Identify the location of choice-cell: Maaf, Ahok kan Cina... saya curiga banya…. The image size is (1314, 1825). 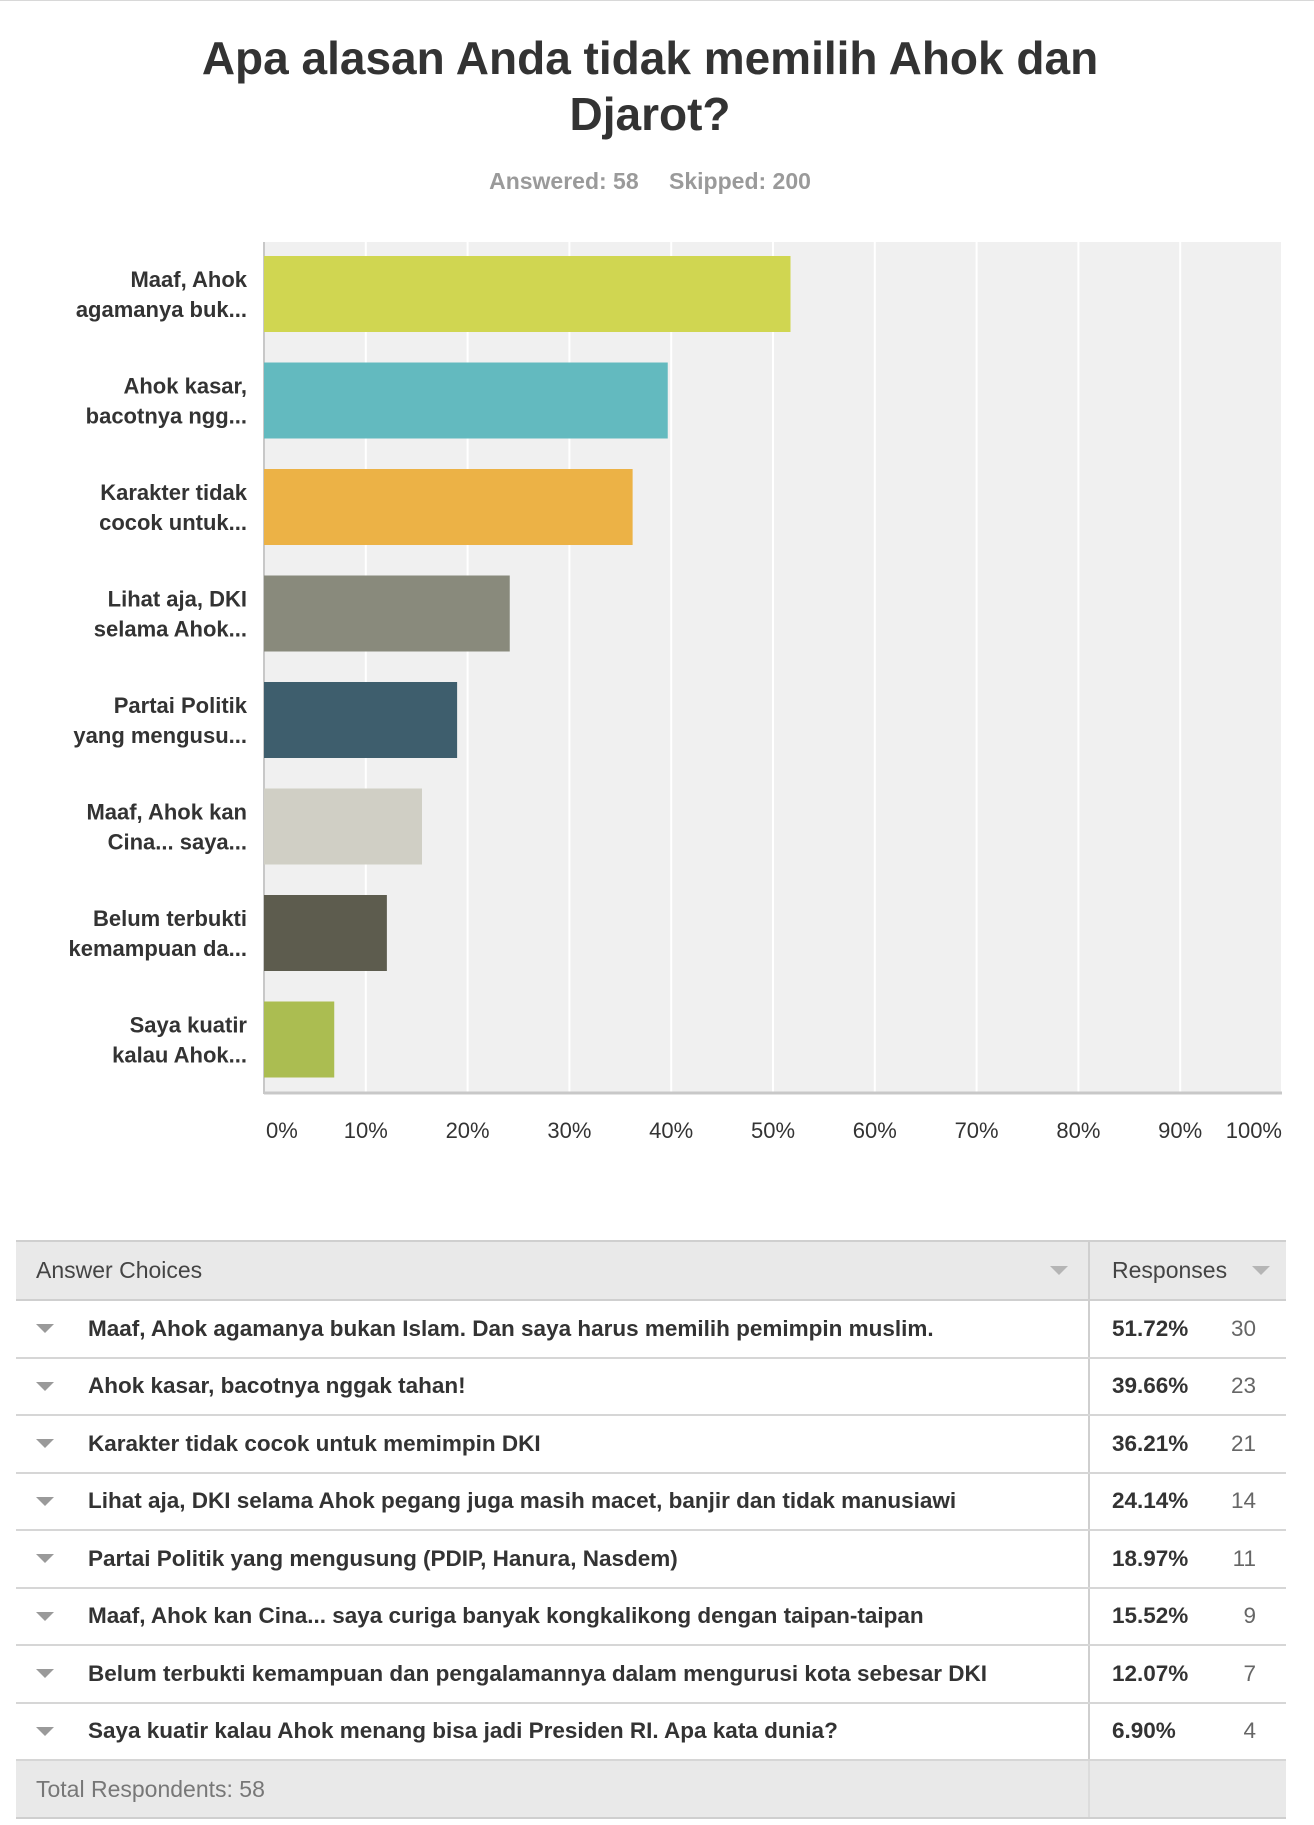
(553, 1616).